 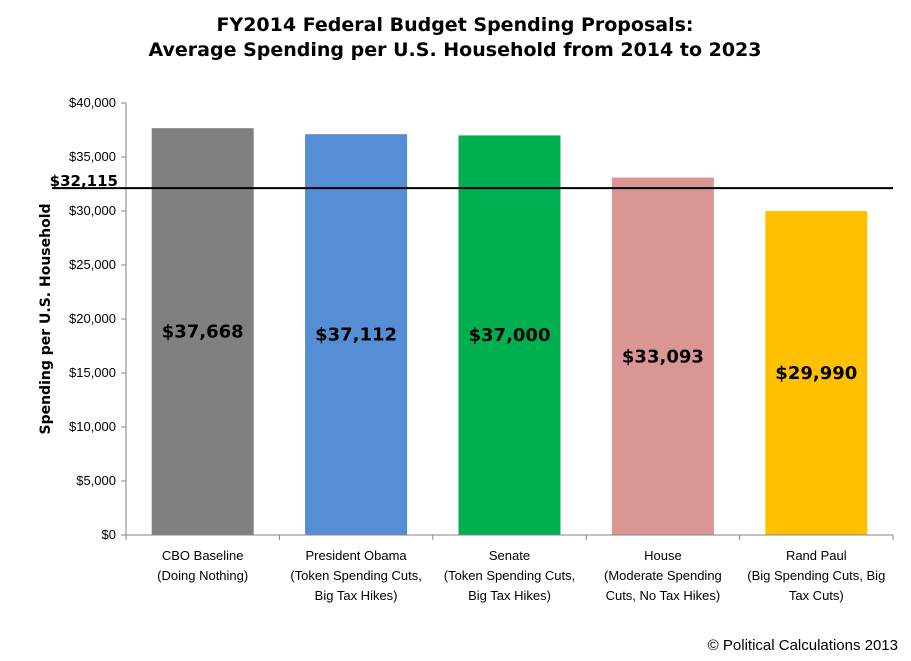 I want to click on y-tick-label: $35,000, so click(x=92, y=156).